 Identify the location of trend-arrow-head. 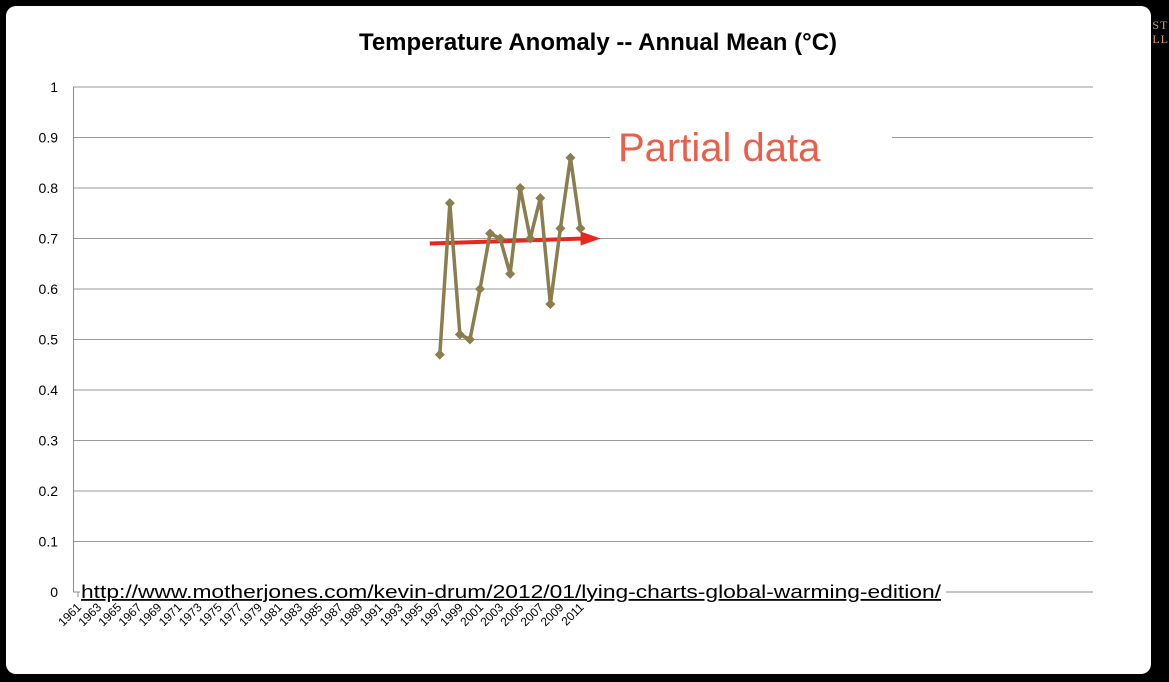
(590, 238).